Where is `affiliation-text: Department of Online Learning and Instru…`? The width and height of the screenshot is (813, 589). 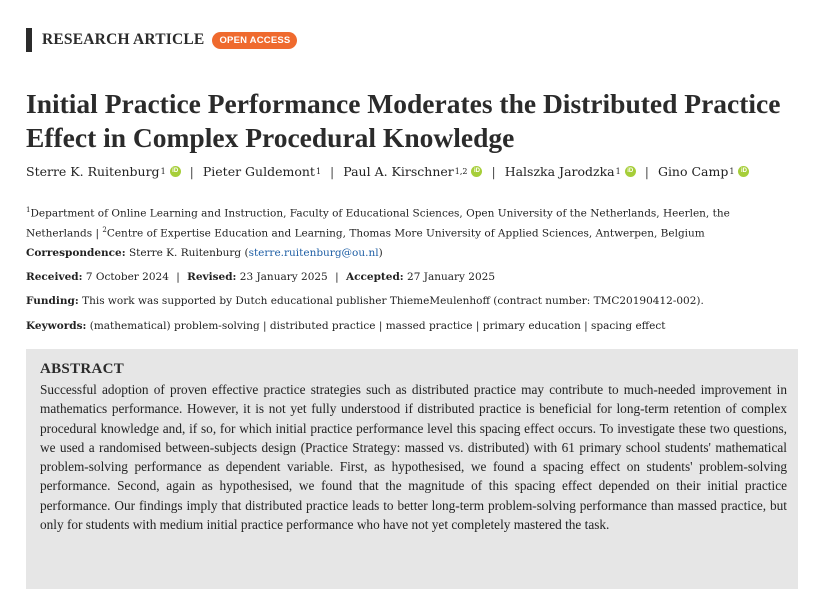
affiliation-text: Department of Online Learning and Instru… is located at coordinates (378, 223).